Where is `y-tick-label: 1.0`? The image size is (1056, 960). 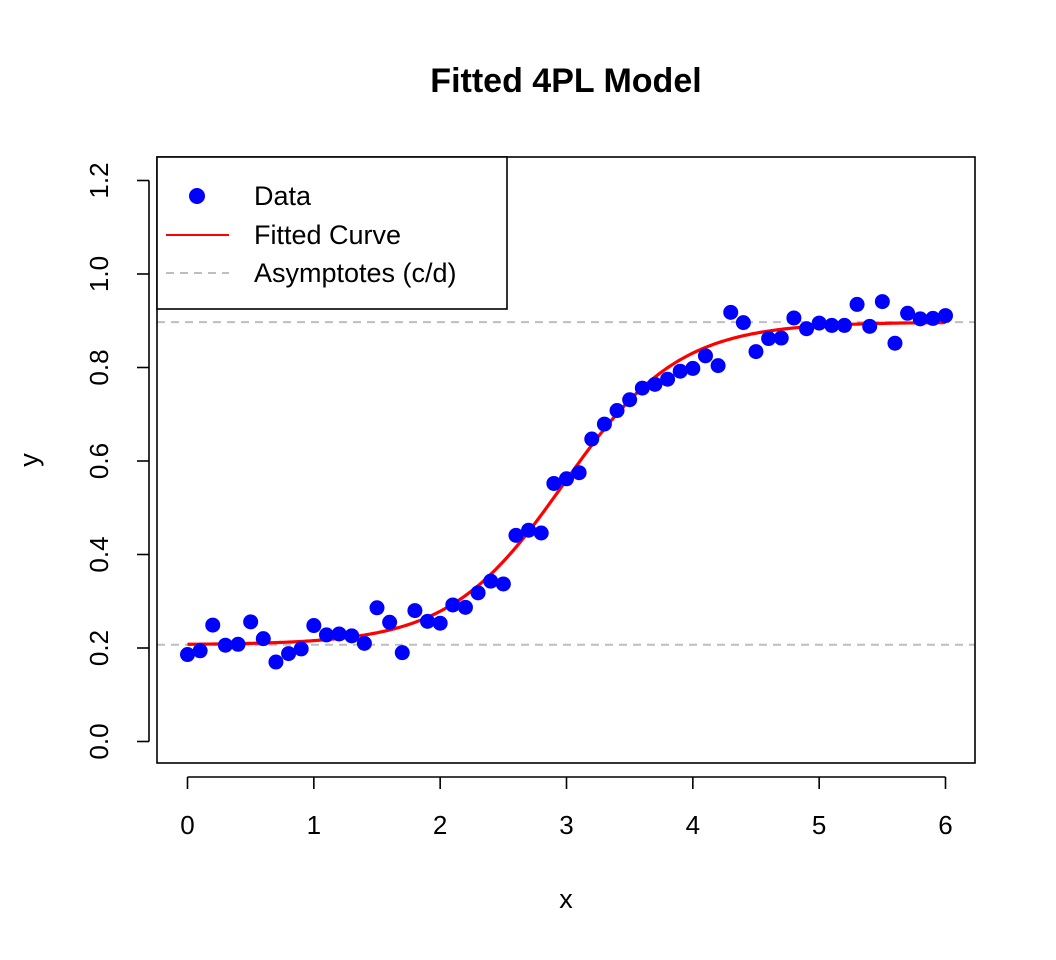
y-tick-label: 1.0 is located at coordinates (99, 274).